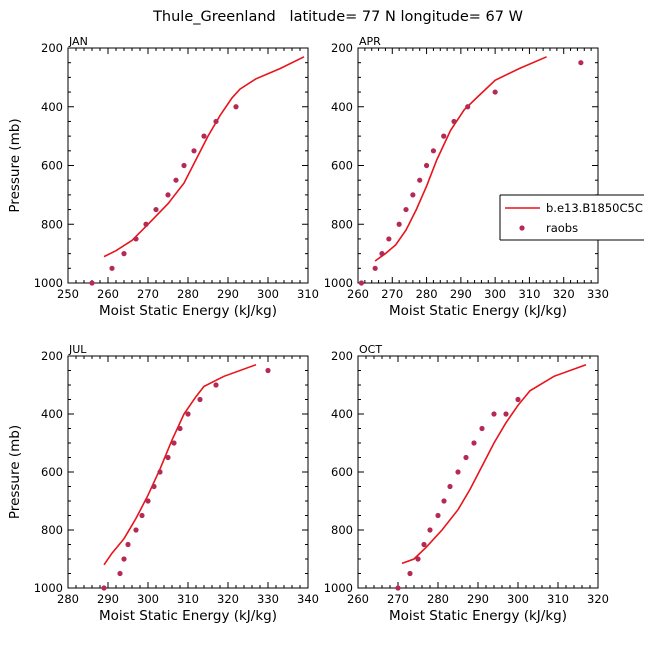 The height and width of the screenshot is (648, 648). Describe the element at coordinates (522, 228) in the screenshot. I see `legend-marker-swatch` at that location.